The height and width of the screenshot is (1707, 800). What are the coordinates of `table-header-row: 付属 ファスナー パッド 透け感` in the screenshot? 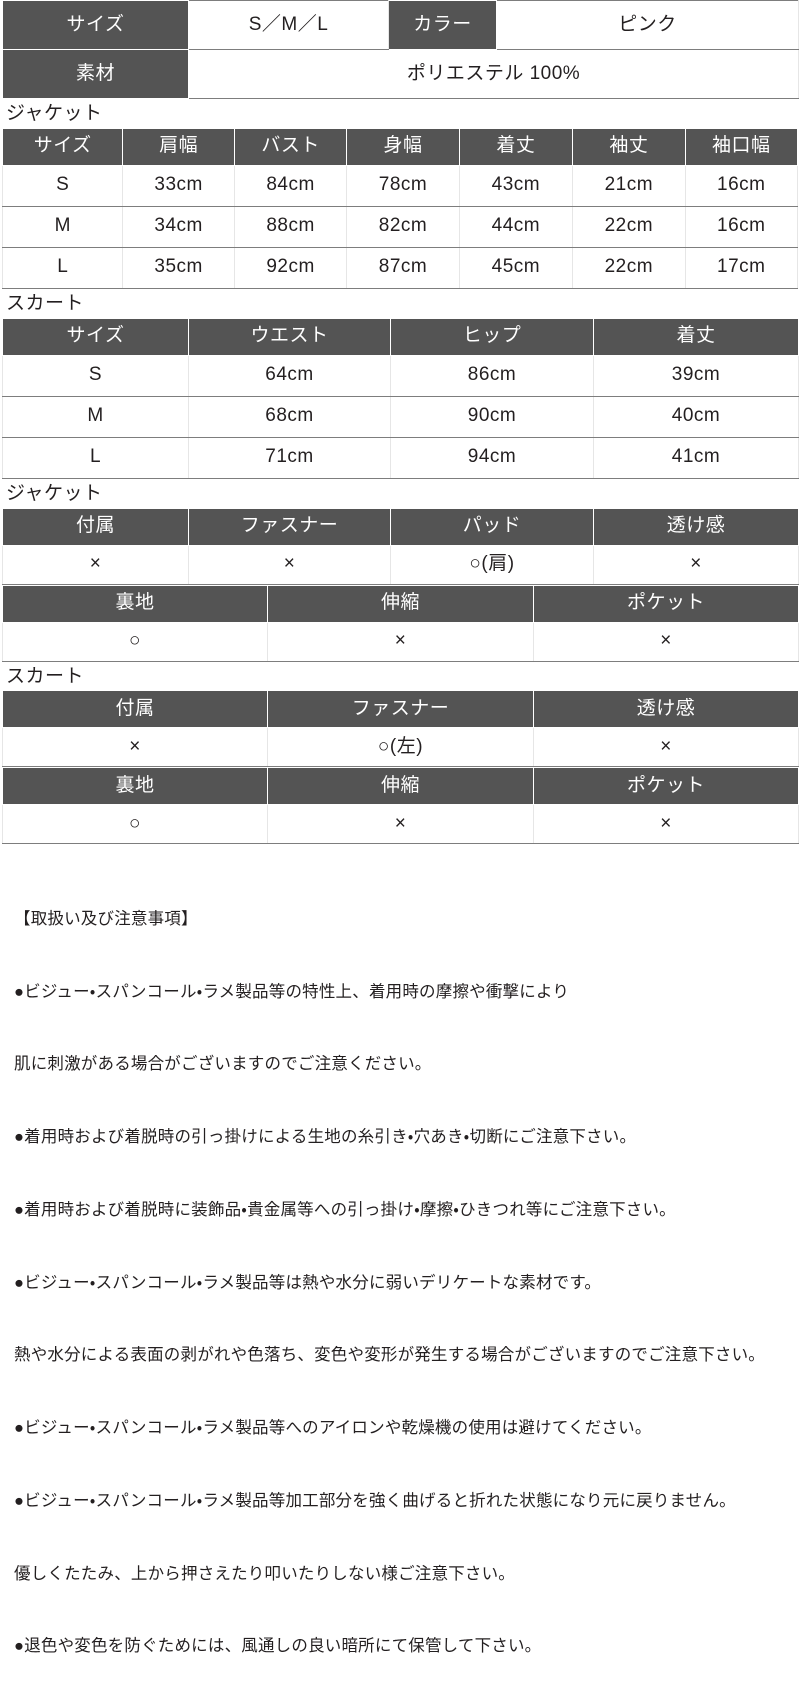 It's located at (400, 526).